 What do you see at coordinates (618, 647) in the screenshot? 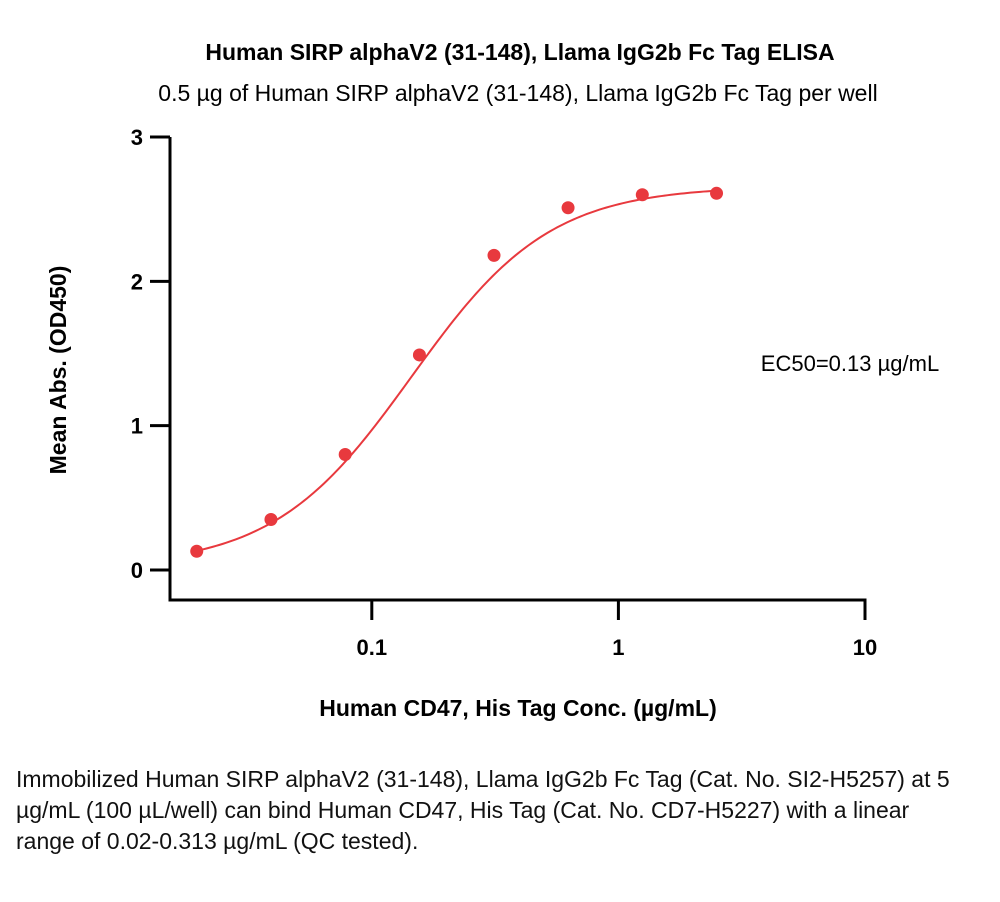
I see `x-tick-label: 1` at bounding box center [618, 647].